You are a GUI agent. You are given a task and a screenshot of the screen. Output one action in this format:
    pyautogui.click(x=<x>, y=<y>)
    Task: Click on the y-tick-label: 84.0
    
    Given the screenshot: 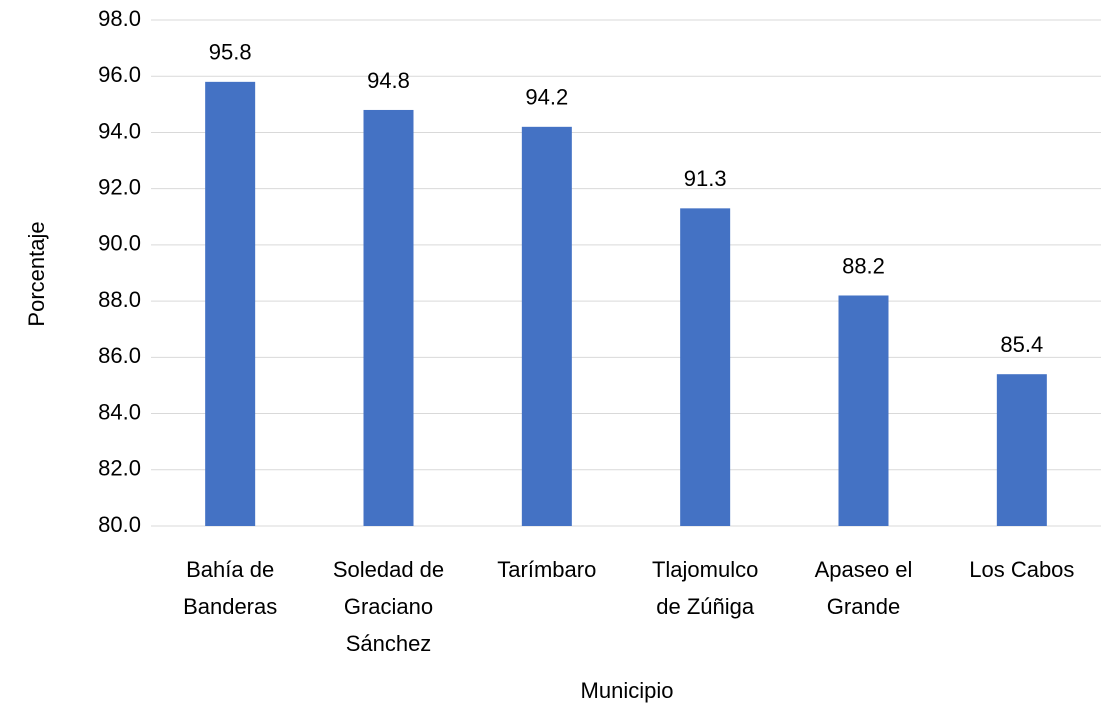 What is the action you would take?
    pyautogui.click(x=119, y=411)
    